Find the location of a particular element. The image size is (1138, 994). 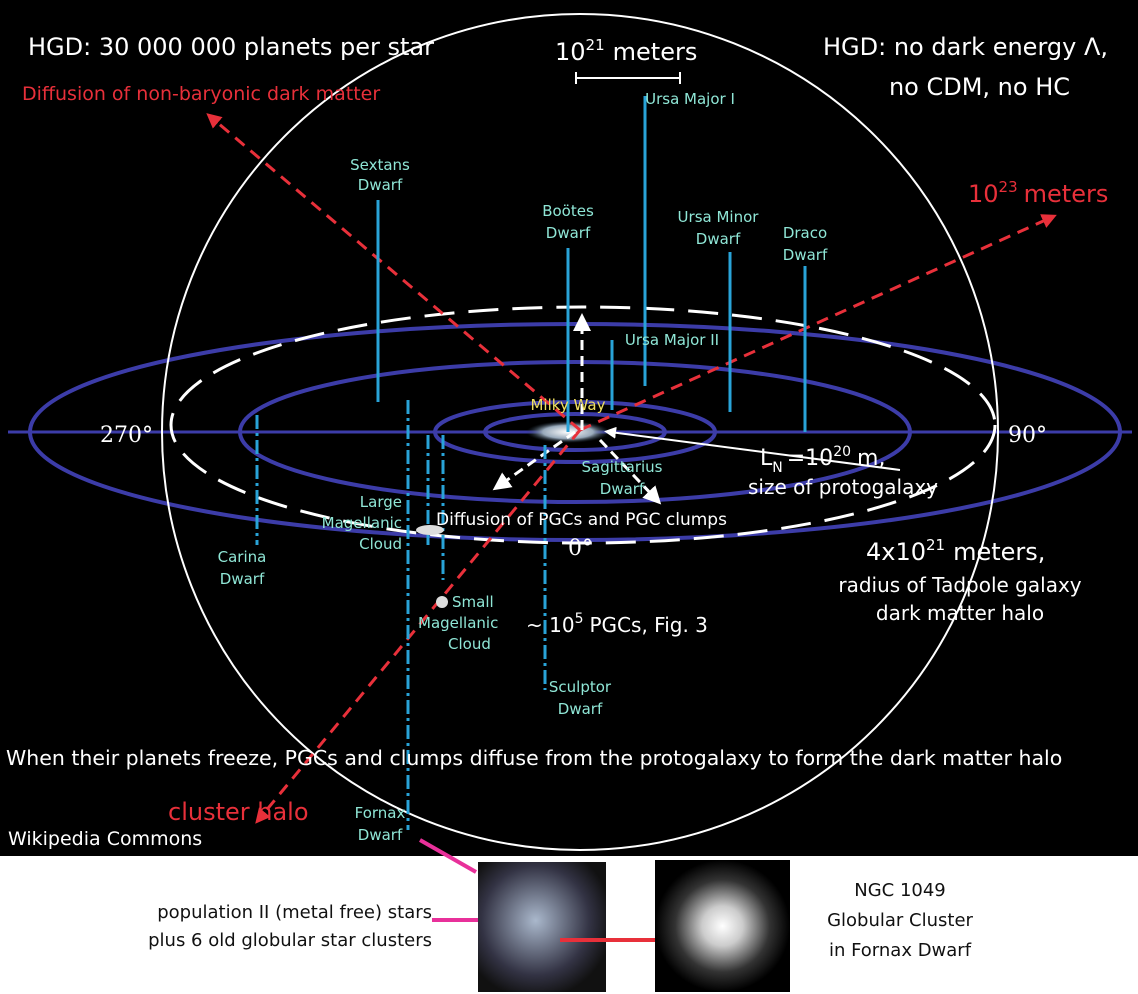

suffix: PGCs, Fig. 3 is located at coordinates (649, 625).